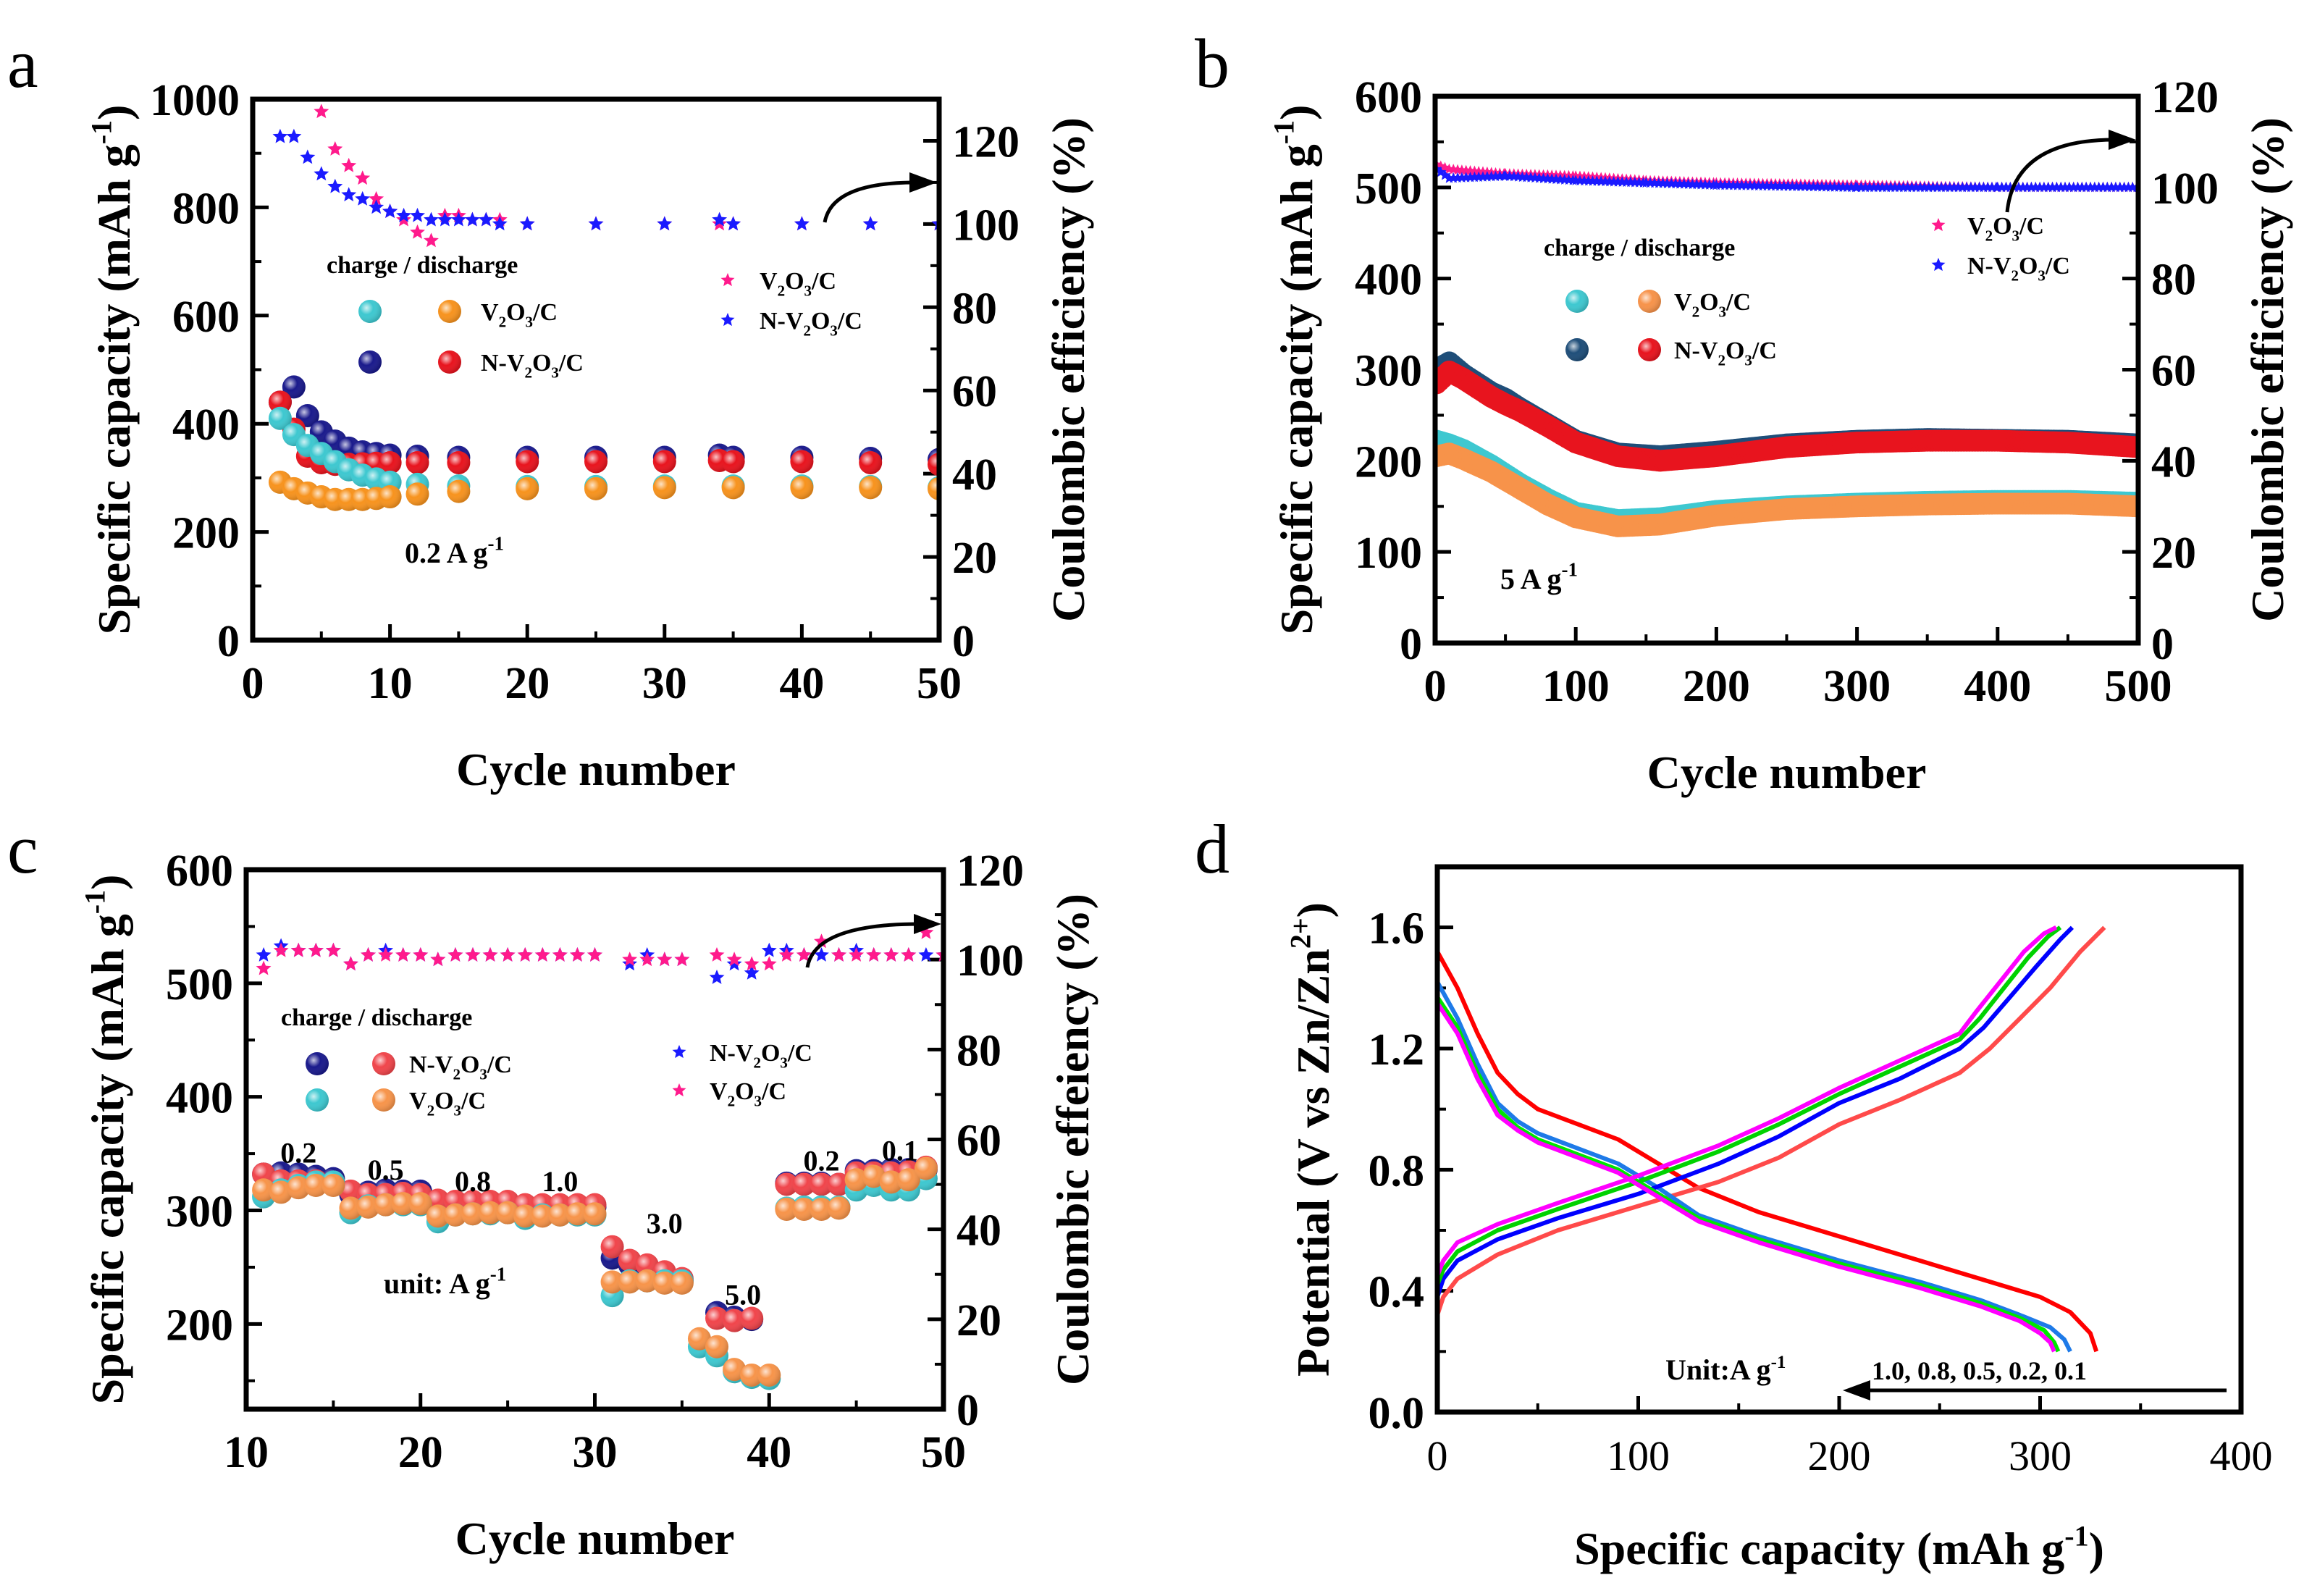  What do you see at coordinates (206, 533) in the screenshot?
I see `y-tick-label: 200` at bounding box center [206, 533].